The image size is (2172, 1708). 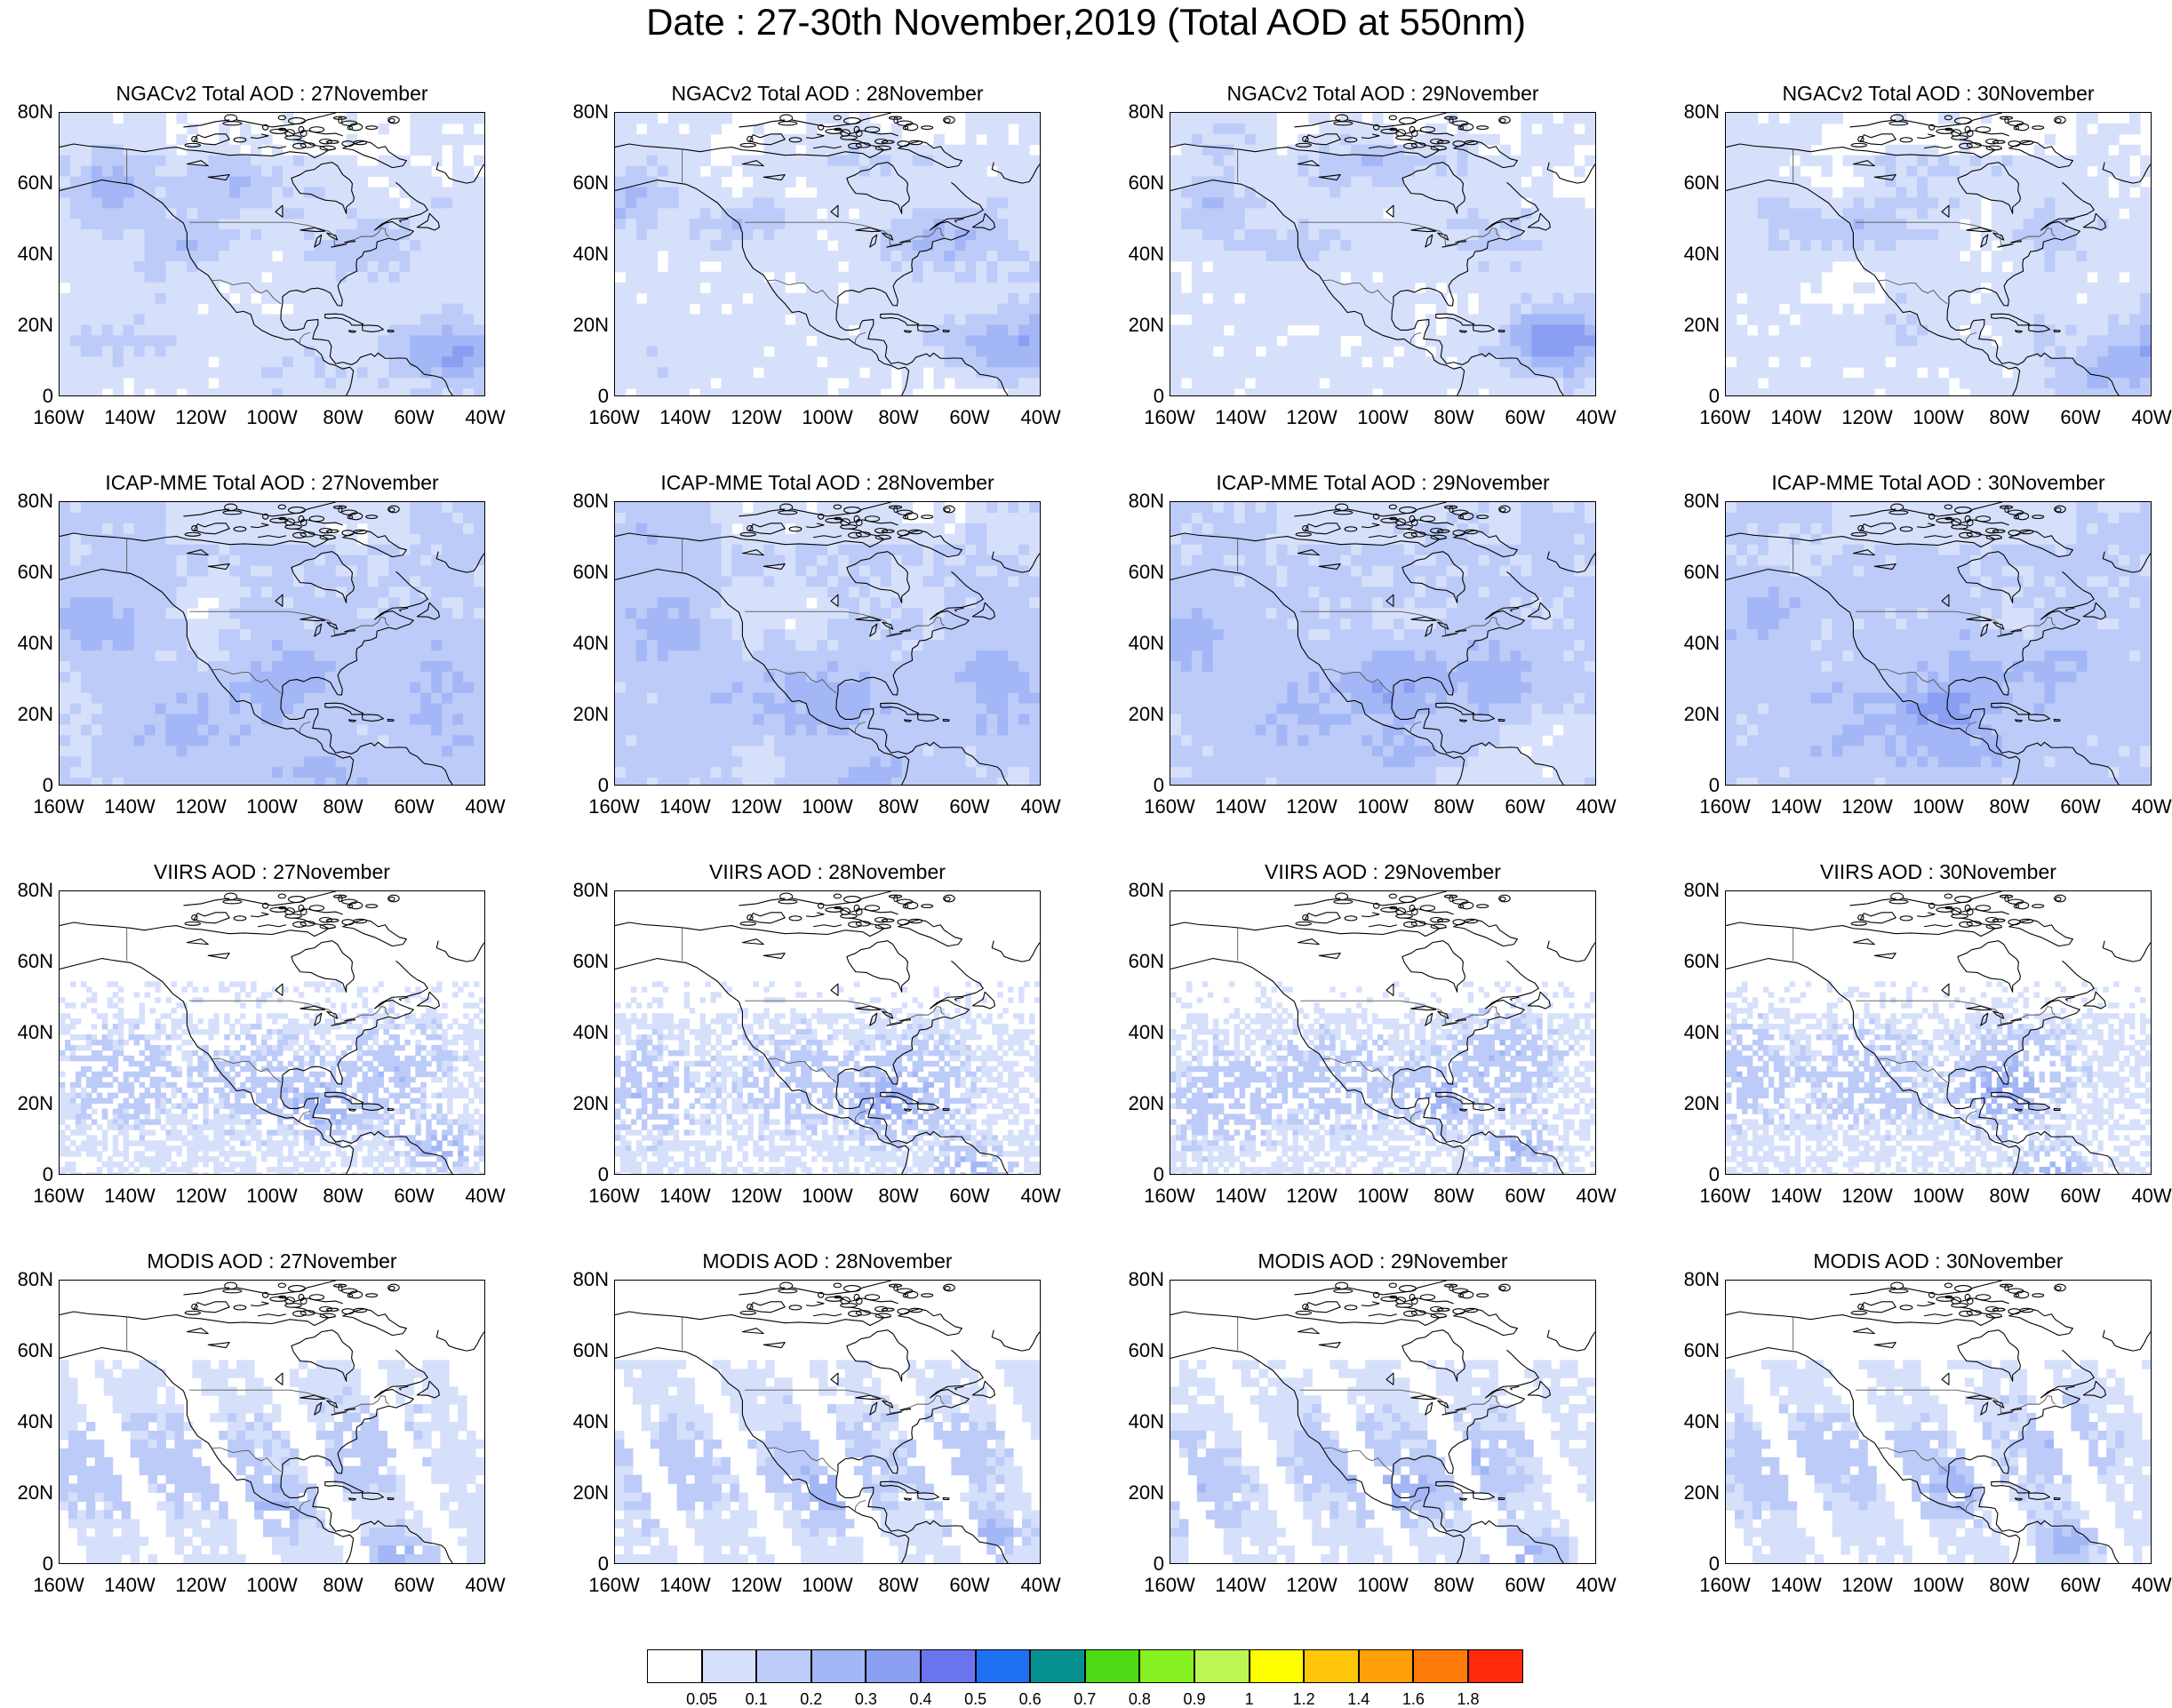 I want to click on panel-title: VIIRS AOD : 29November, so click(x=1383, y=871).